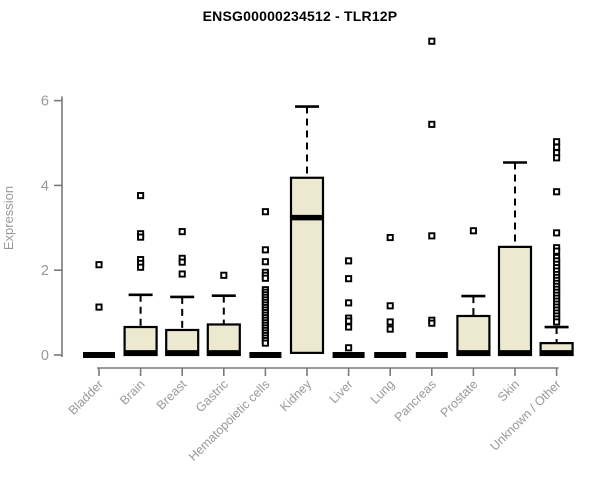  I want to click on x-tick-label: Hematopoietic cells, so click(229, 420).